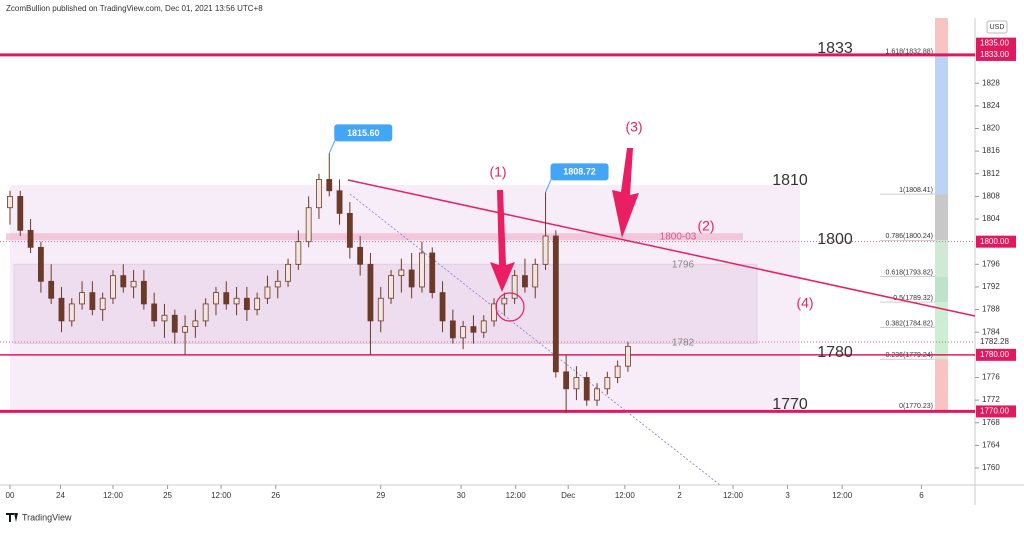  I want to click on y-tick-label: 1816, so click(991, 150).